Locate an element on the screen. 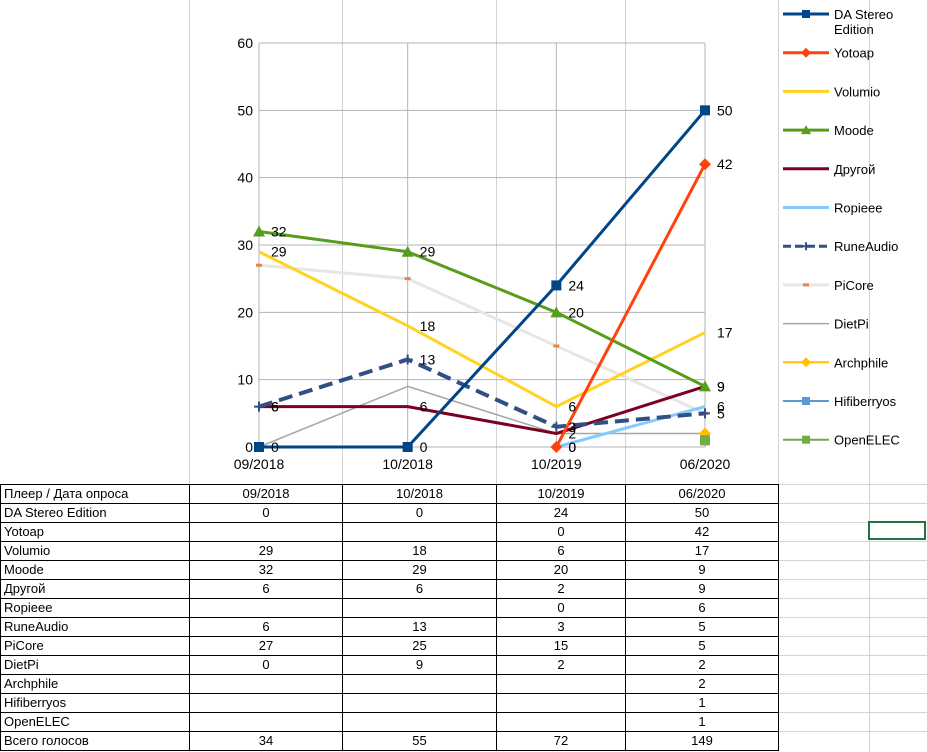 Image resolution: width=927 pixels, height=752 pixels. table-row-label: Плеер / Дата опроса is located at coordinates (95, 494).